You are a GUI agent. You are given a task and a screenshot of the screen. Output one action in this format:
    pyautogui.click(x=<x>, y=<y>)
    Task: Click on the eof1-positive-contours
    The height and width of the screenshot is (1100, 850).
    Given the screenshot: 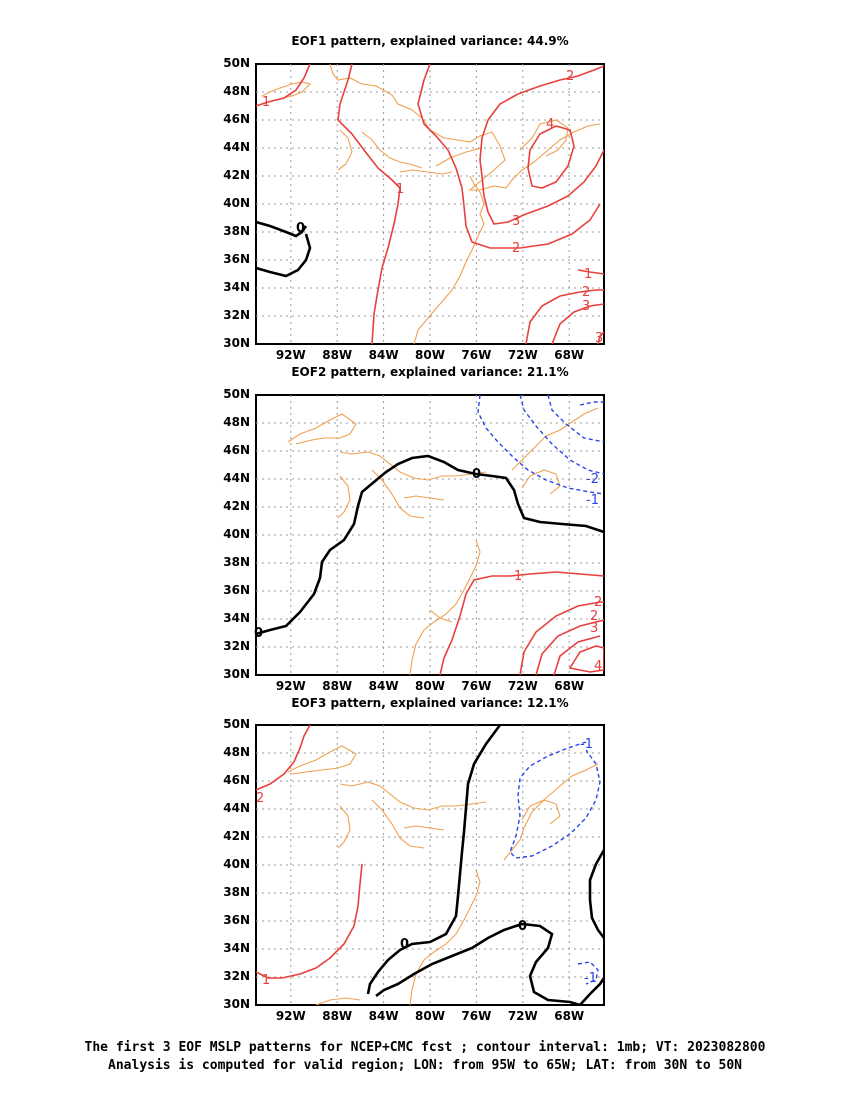 What is the action you would take?
    pyautogui.click(x=430, y=204)
    